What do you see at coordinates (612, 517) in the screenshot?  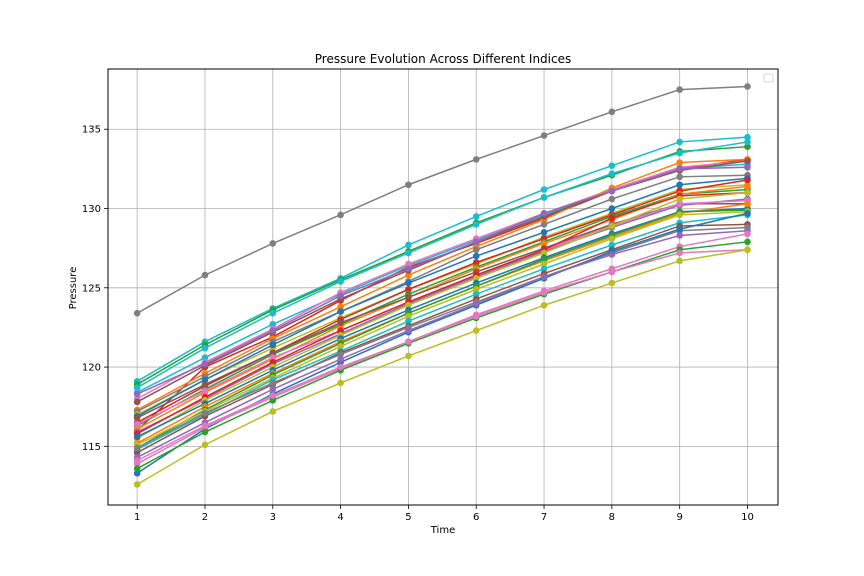 I see `x-tick-label: 8` at bounding box center [612, 517].